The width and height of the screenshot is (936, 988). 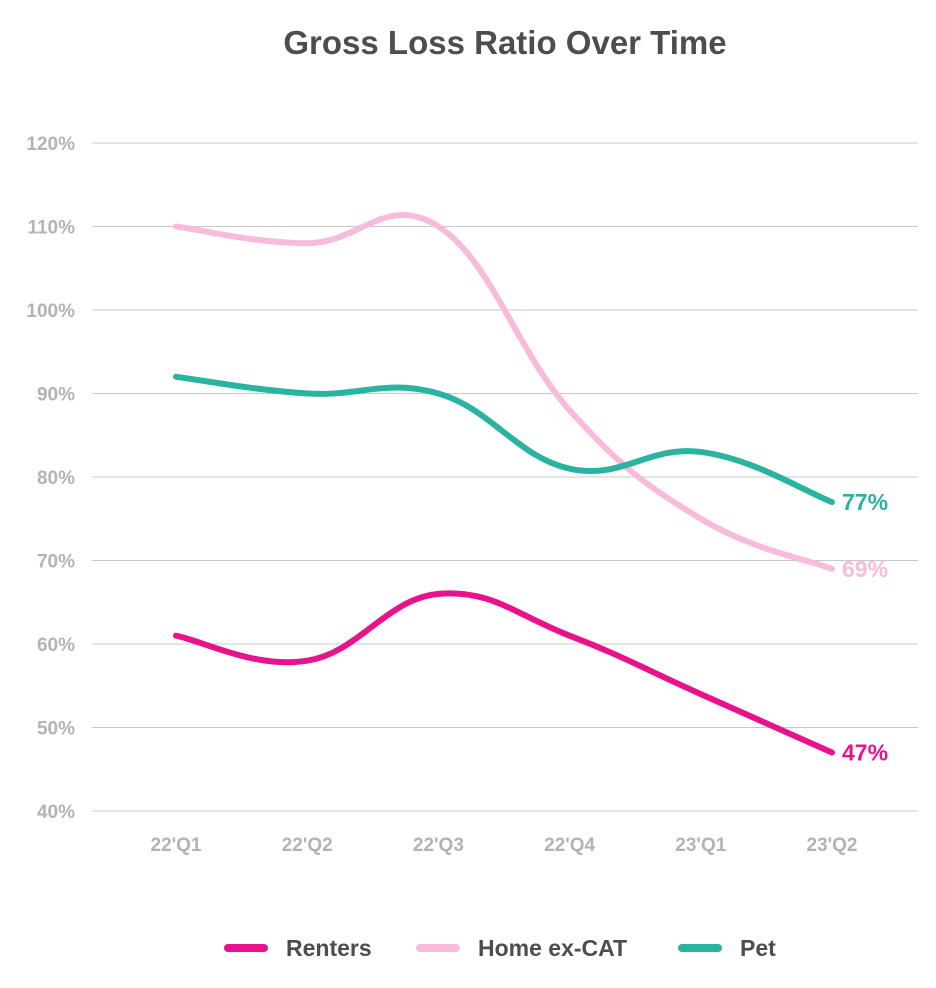 I want to click on legend: Renters Home ex-CAT Pet, so click(x=500, y=948).